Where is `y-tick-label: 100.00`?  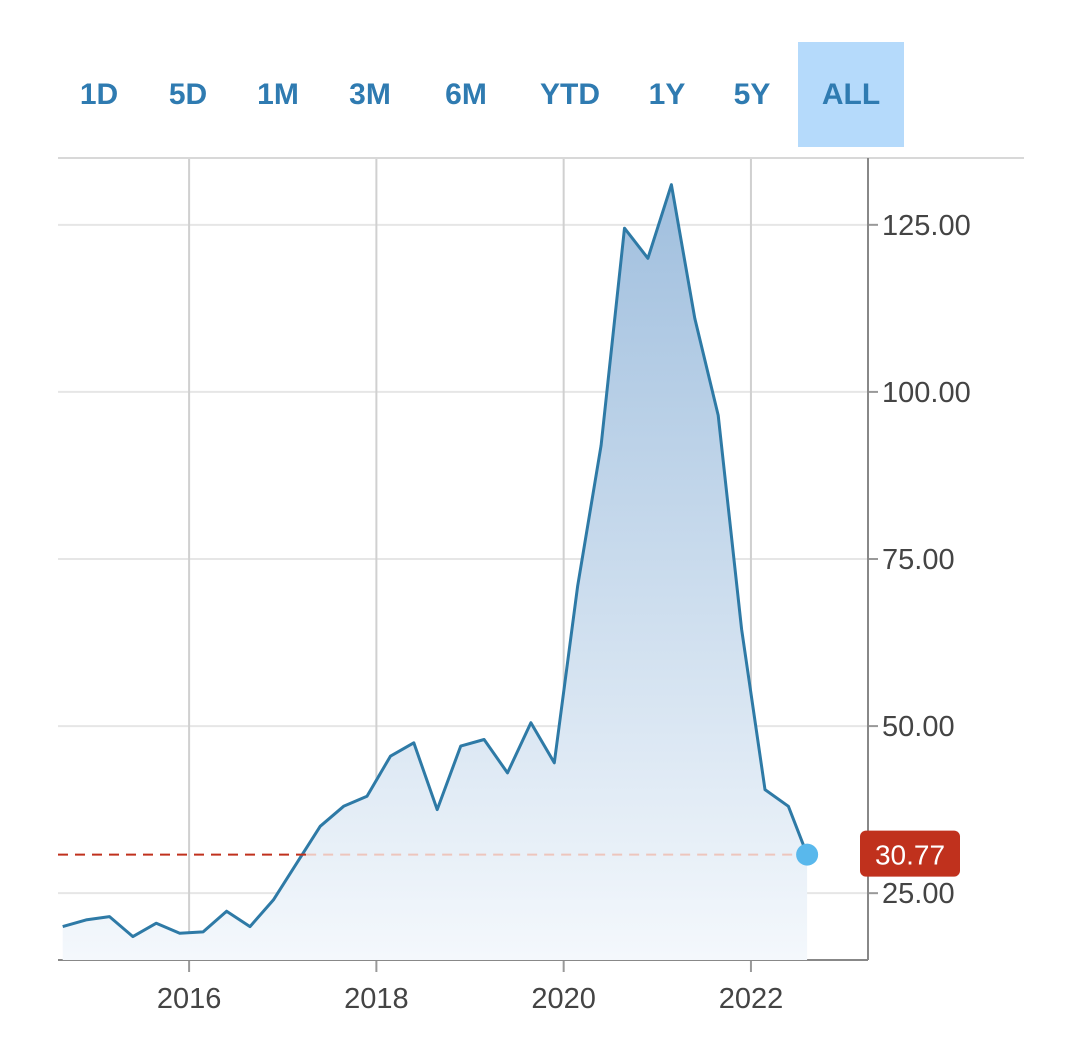
y-tick-label: 100.00 is located at coordinates (926, 393).